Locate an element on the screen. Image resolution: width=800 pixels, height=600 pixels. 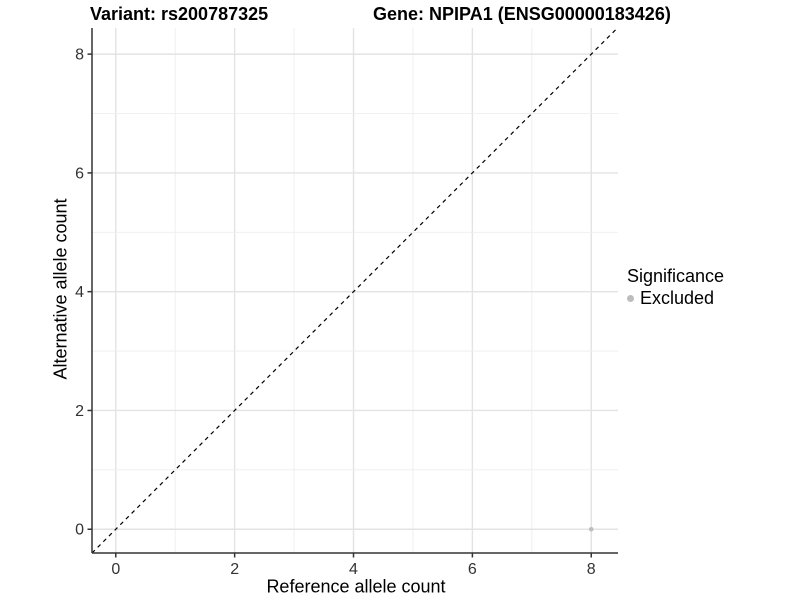
plot-title-variant: Variant: rs200787325 is located at coordinates (179, 14).